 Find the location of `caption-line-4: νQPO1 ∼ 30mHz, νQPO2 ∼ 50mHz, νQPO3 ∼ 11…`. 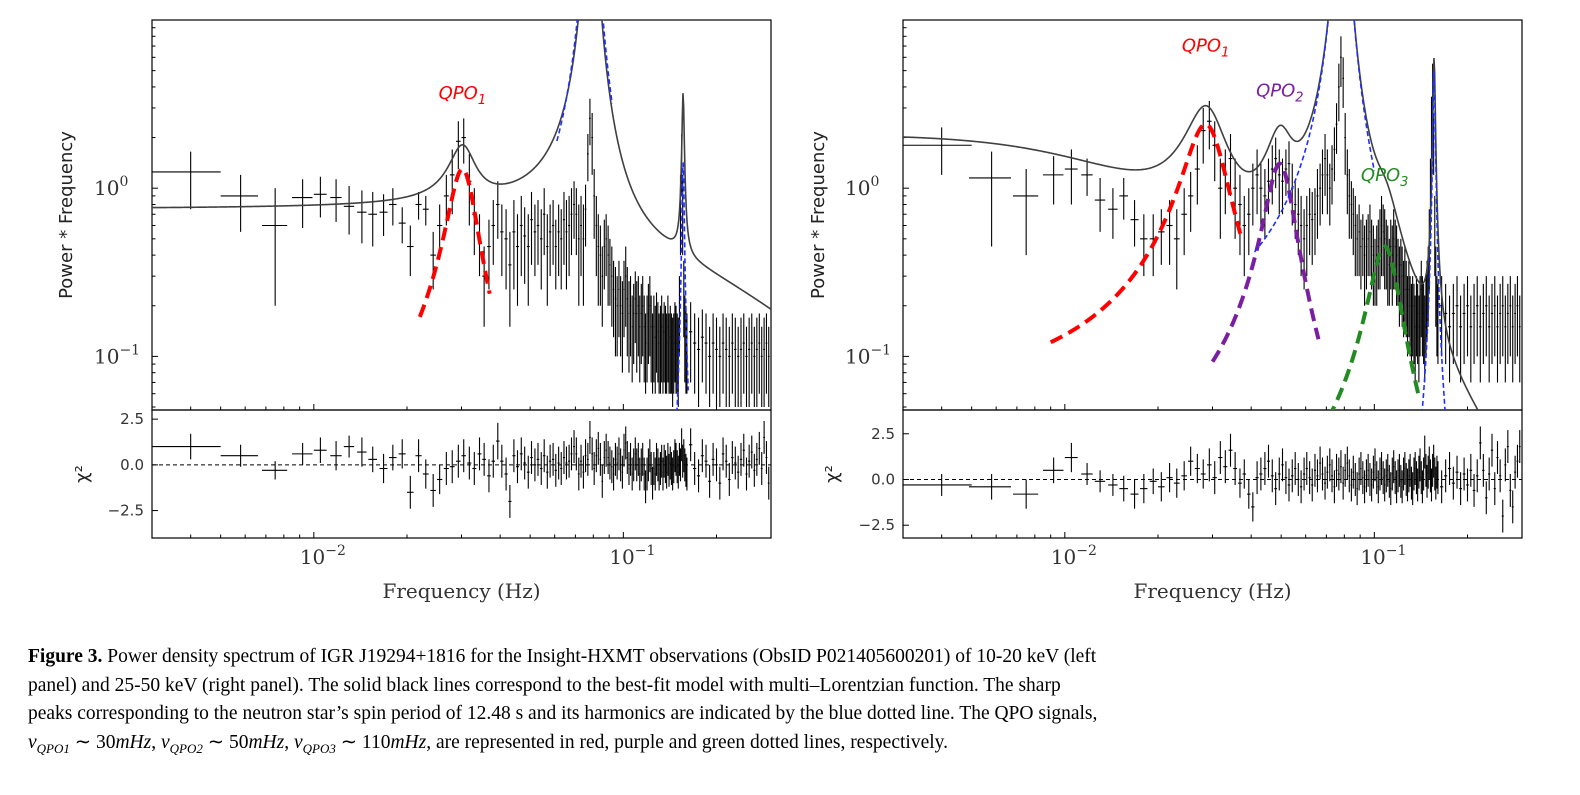

caption-line-4: νQPO1 ∼ 30mHz, νQPO2 ∼ 50mHz, νQPO3 ∼ 11… is located at coordinates (488, 743).